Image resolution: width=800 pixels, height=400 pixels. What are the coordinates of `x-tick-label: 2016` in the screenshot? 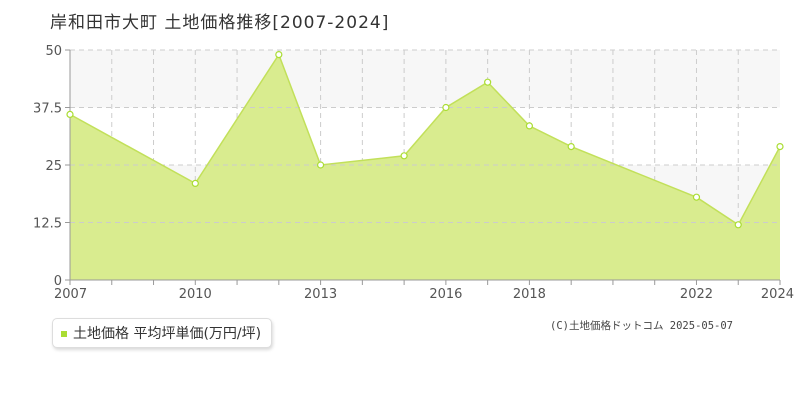 It's located at (445, 294).